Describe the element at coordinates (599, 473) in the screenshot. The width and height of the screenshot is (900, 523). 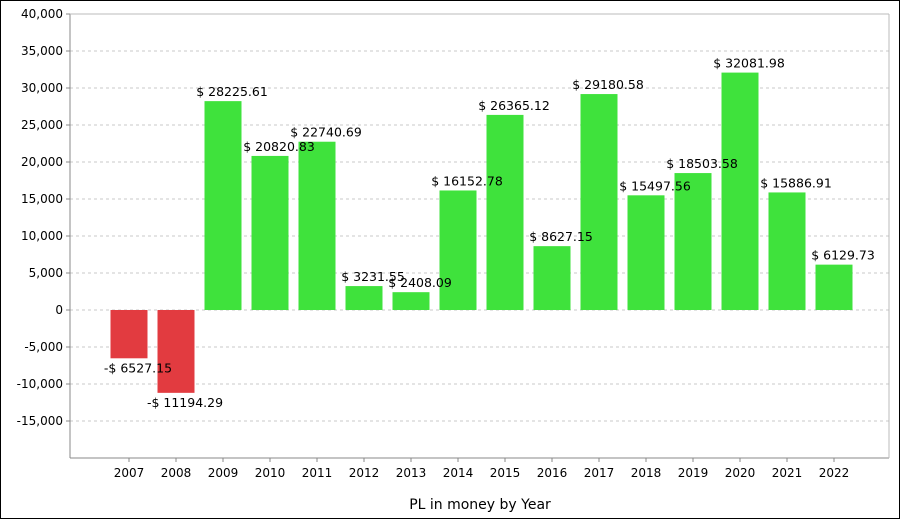
I see `x-tick-label: 2017` at that location.